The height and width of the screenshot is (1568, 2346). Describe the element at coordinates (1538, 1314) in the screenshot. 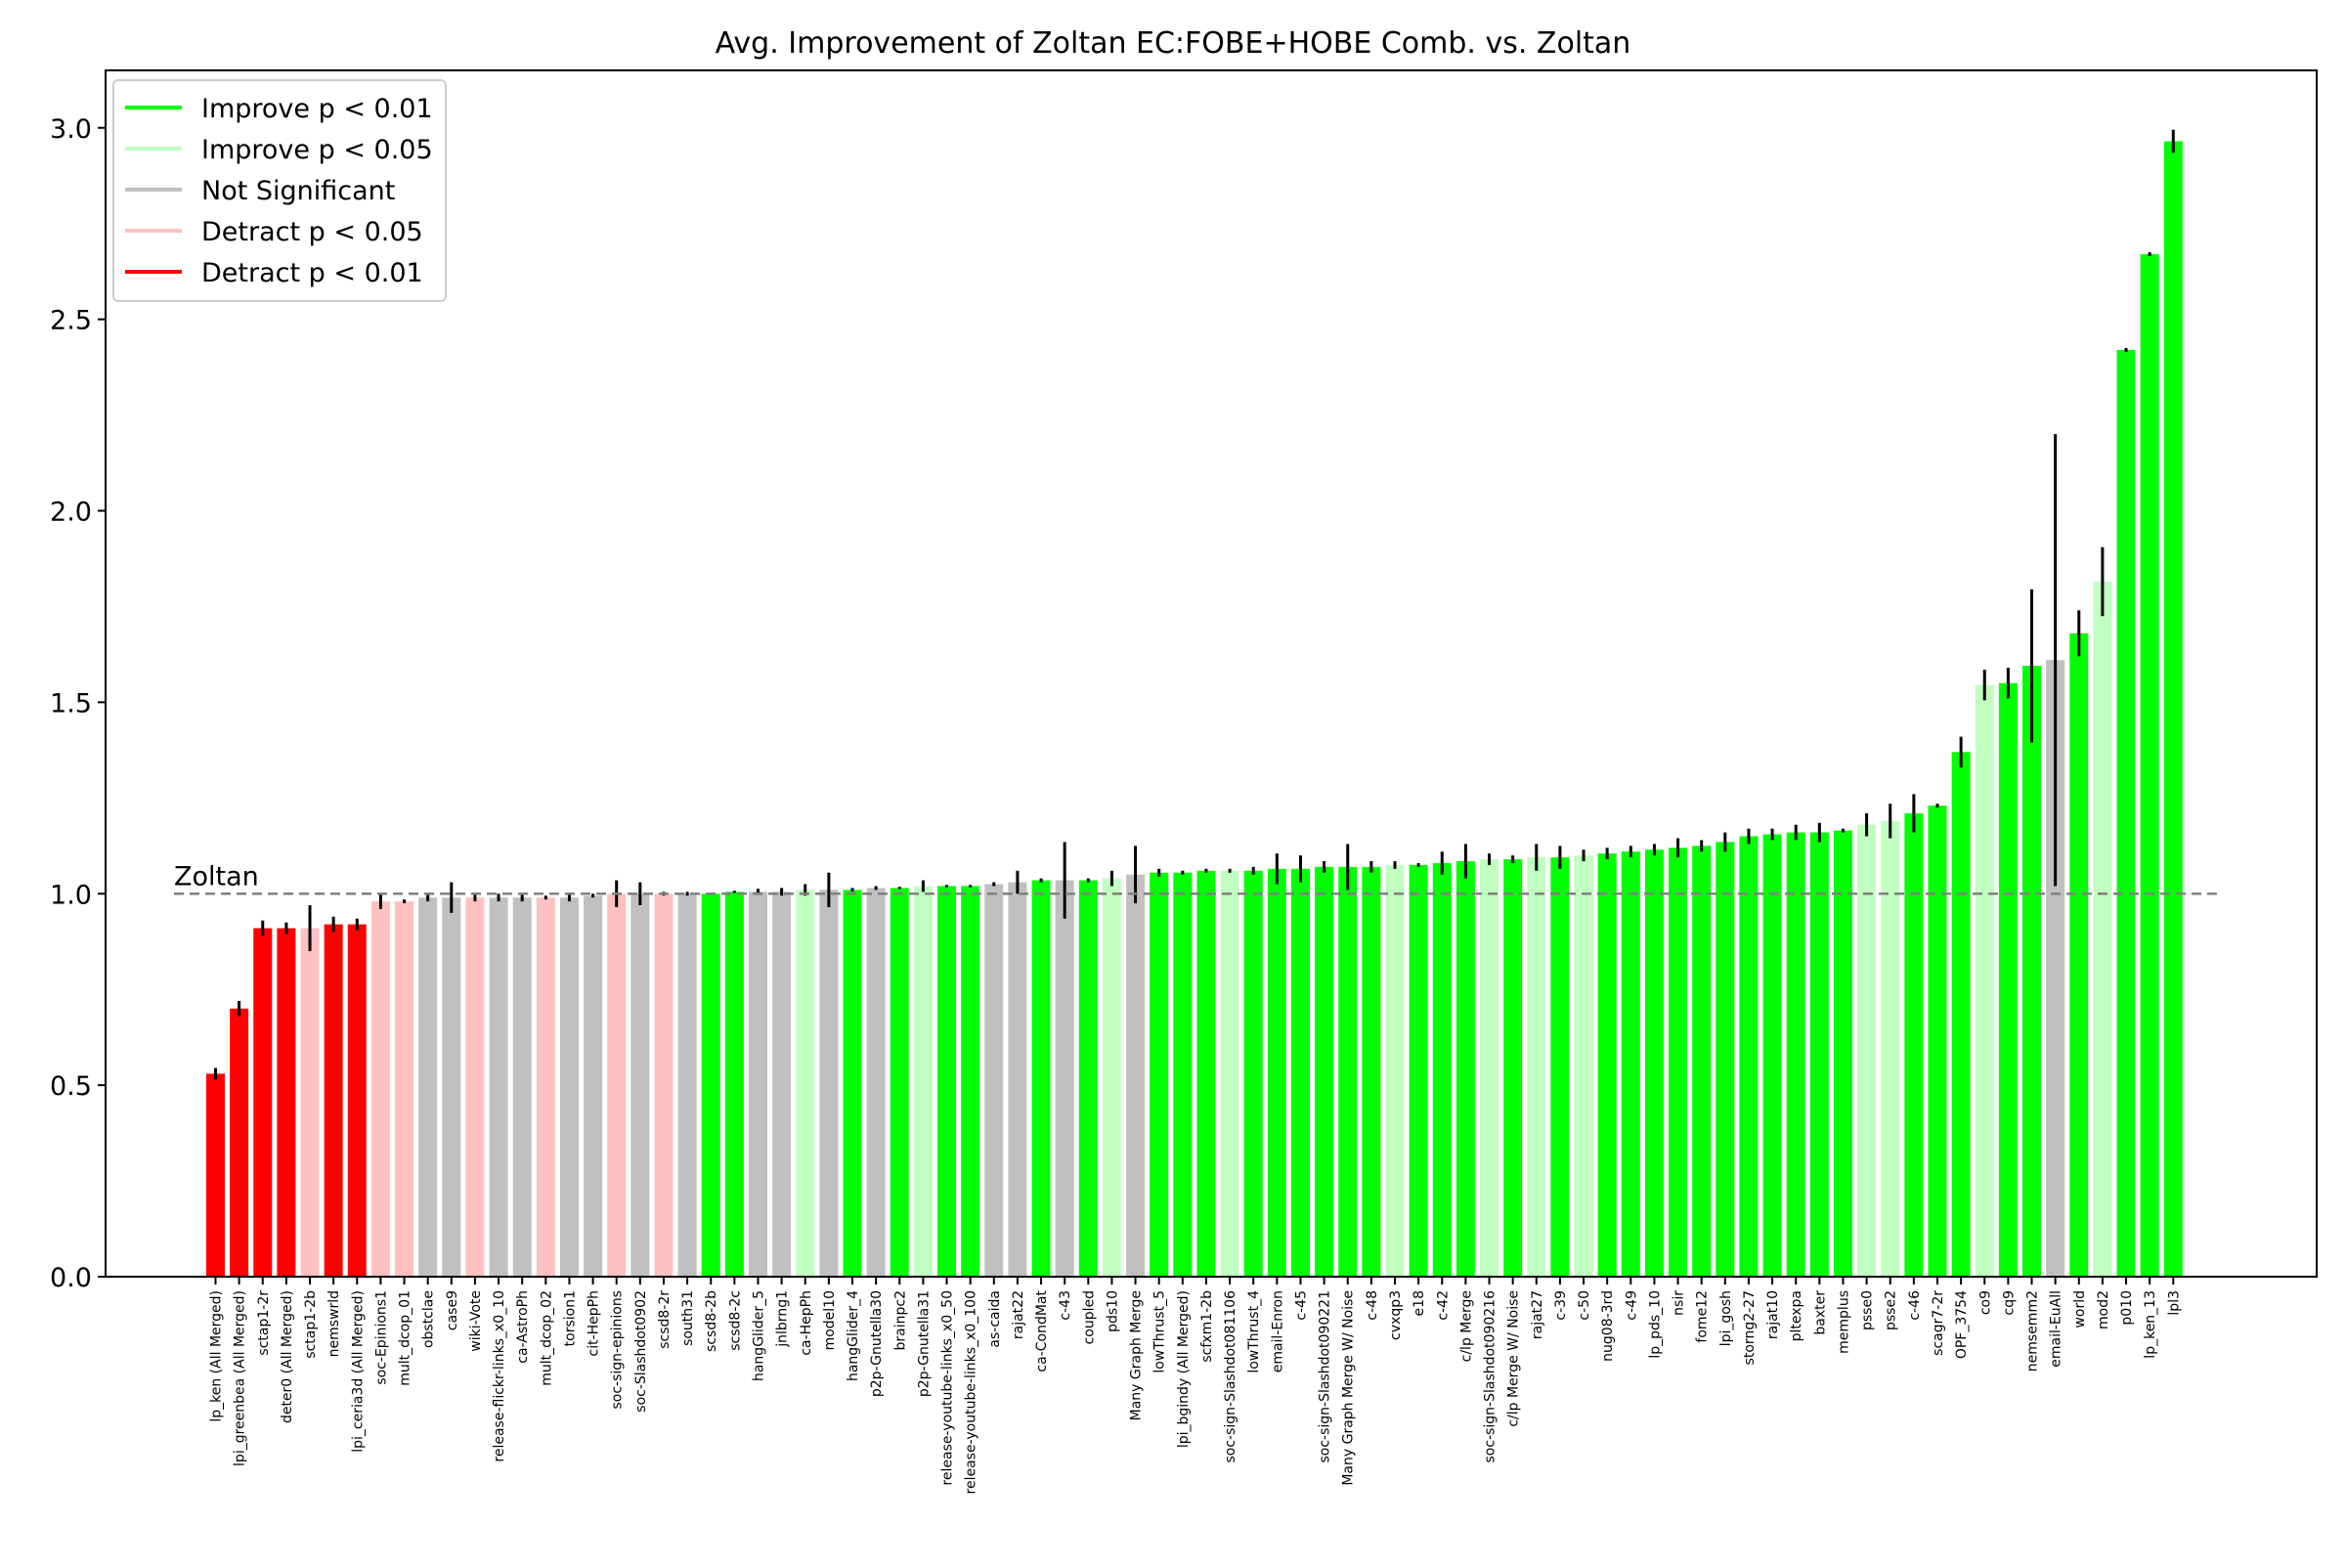

I see `x-tick-label: rajat27` at that location.